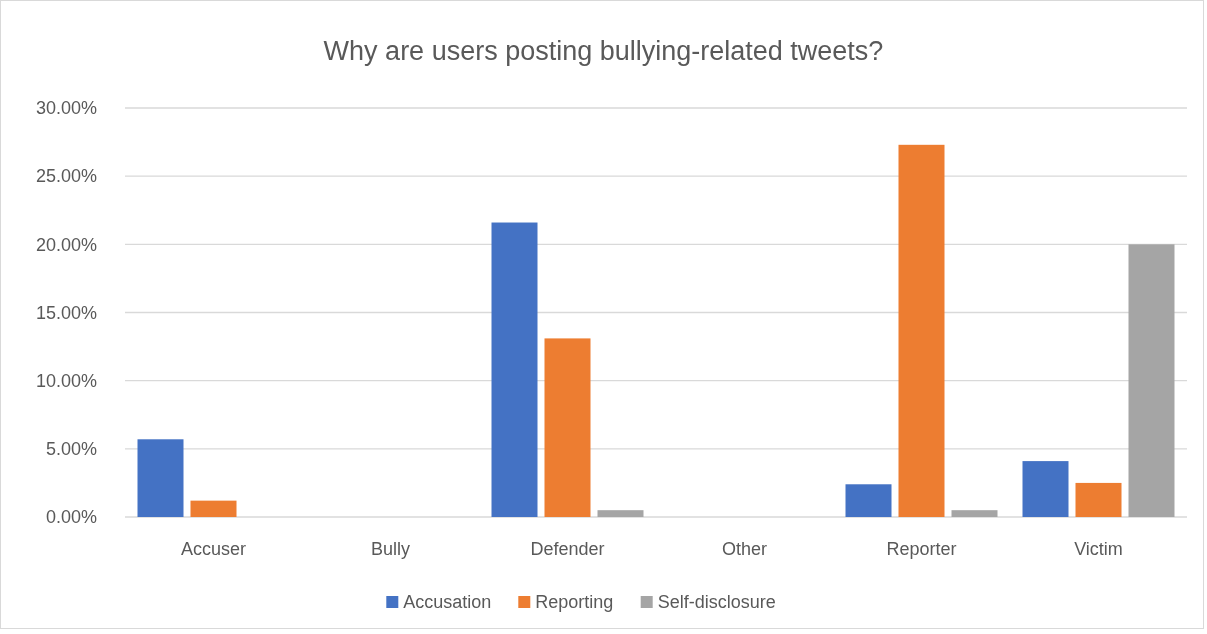 Image resolution: width=1207 pixels, height=634 pixels. I want to click on y-tick-label: 20.00%, so click(66, 244).